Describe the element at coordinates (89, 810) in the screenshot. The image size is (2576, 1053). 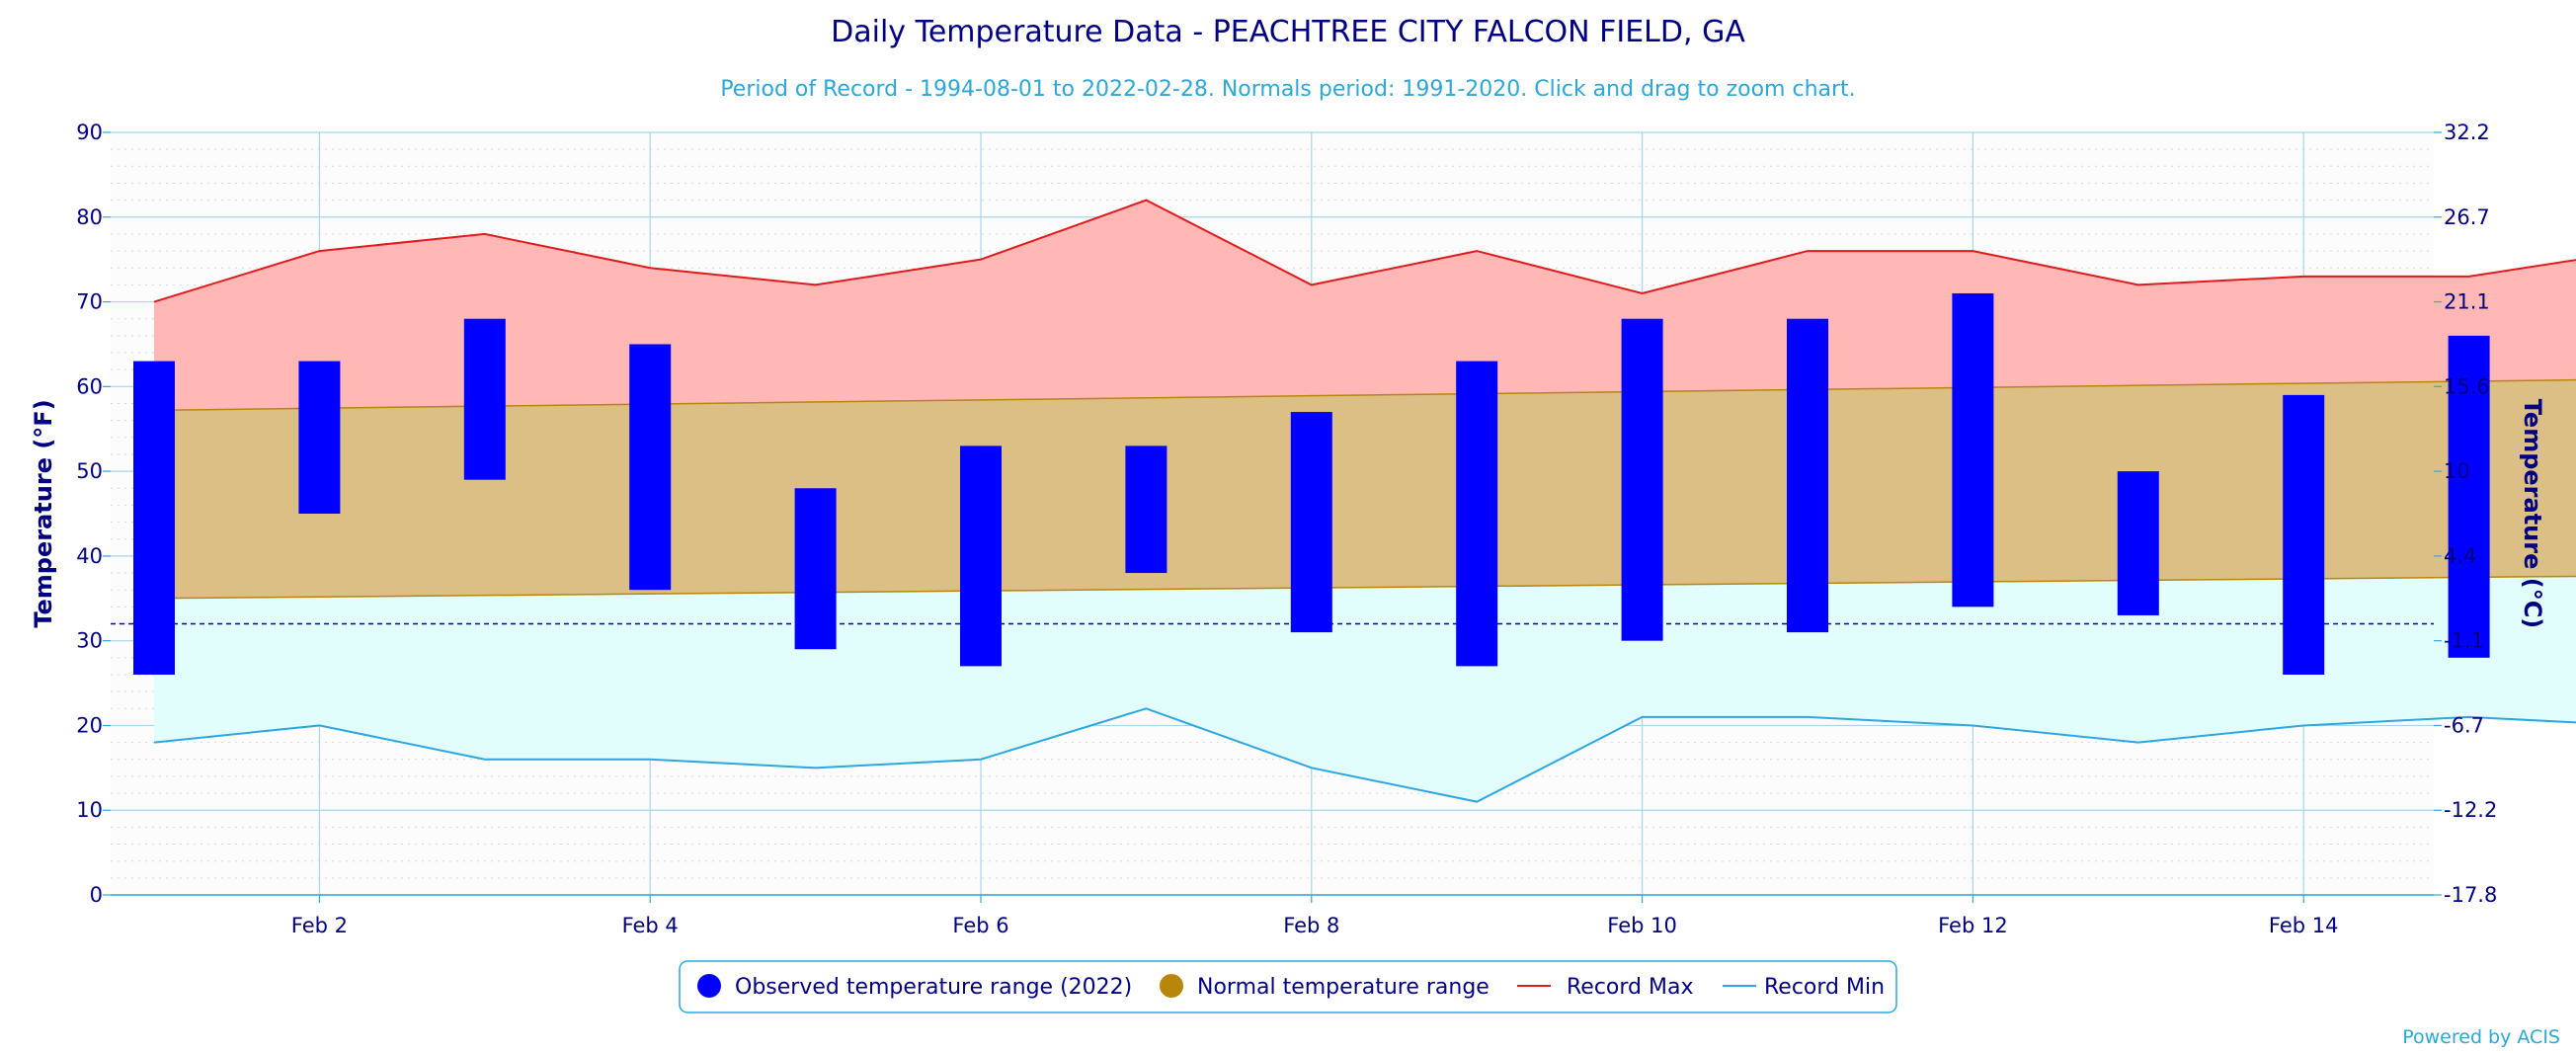
I see `y-tick-label: 10` at that location.